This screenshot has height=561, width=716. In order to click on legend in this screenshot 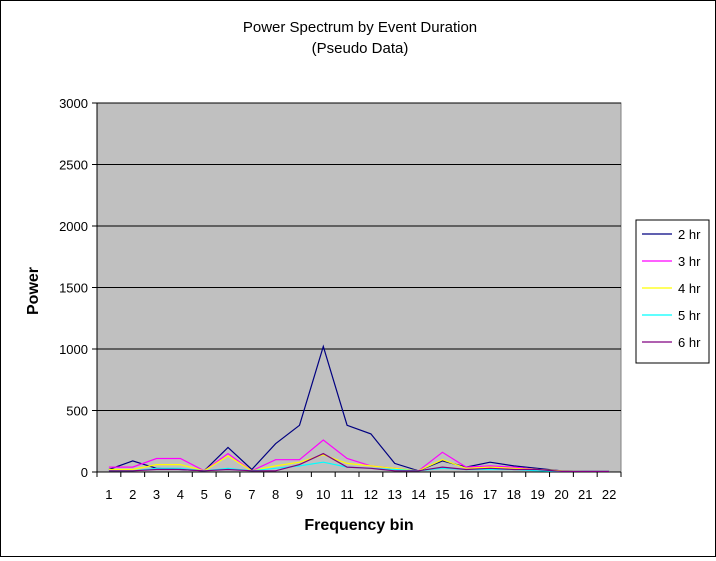, I will do `click(672, 291)`.